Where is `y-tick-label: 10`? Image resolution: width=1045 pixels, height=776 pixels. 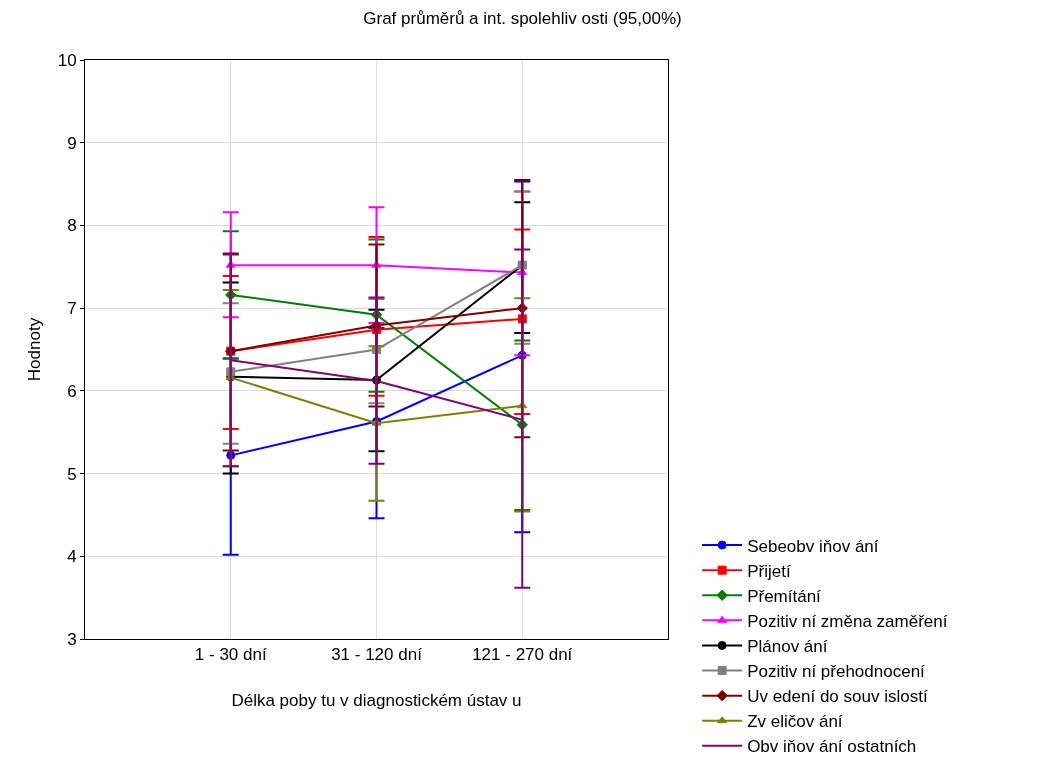 y-tick-label: 10 is located at coordinates (67, 60).